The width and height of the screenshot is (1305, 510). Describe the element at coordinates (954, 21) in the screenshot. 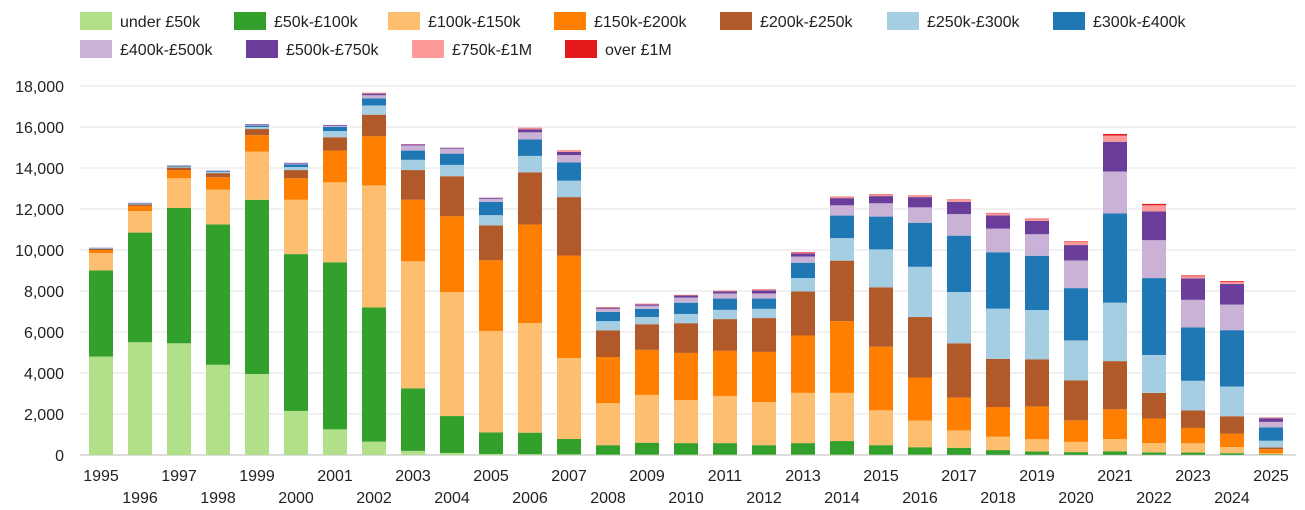

I see `legend-item: £250k-£300k` at that location.